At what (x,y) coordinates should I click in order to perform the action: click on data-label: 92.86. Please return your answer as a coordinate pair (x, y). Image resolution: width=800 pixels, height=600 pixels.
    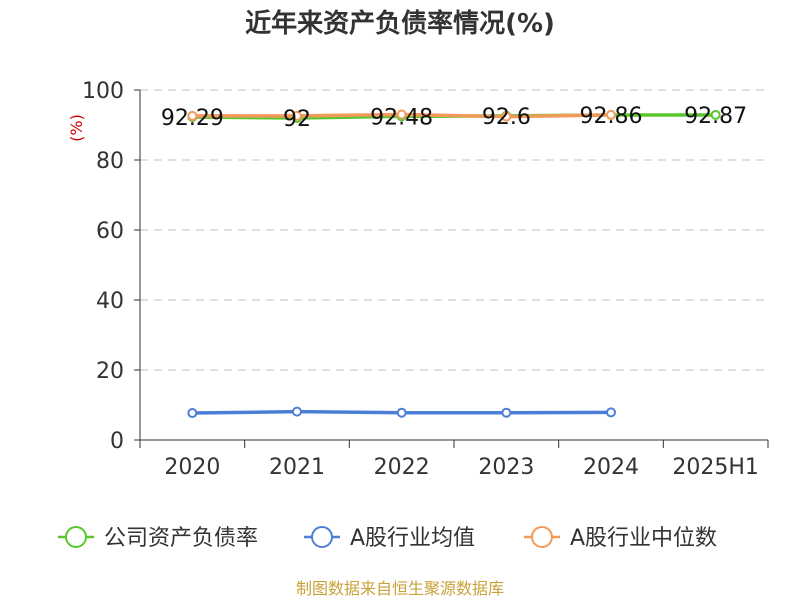
    Looking at the image, I should click on (611, 116).